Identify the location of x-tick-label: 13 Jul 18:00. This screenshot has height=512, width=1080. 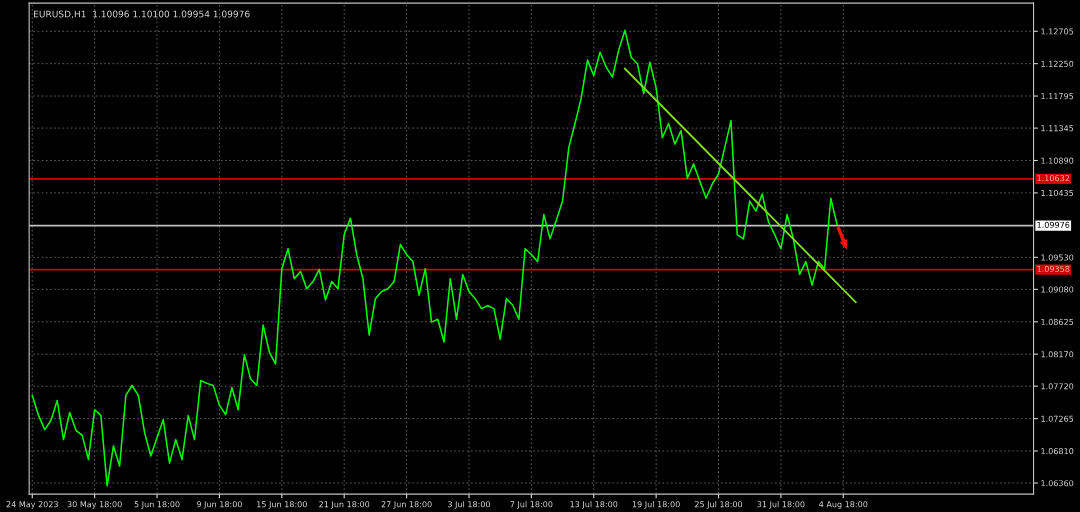
(594, 505).